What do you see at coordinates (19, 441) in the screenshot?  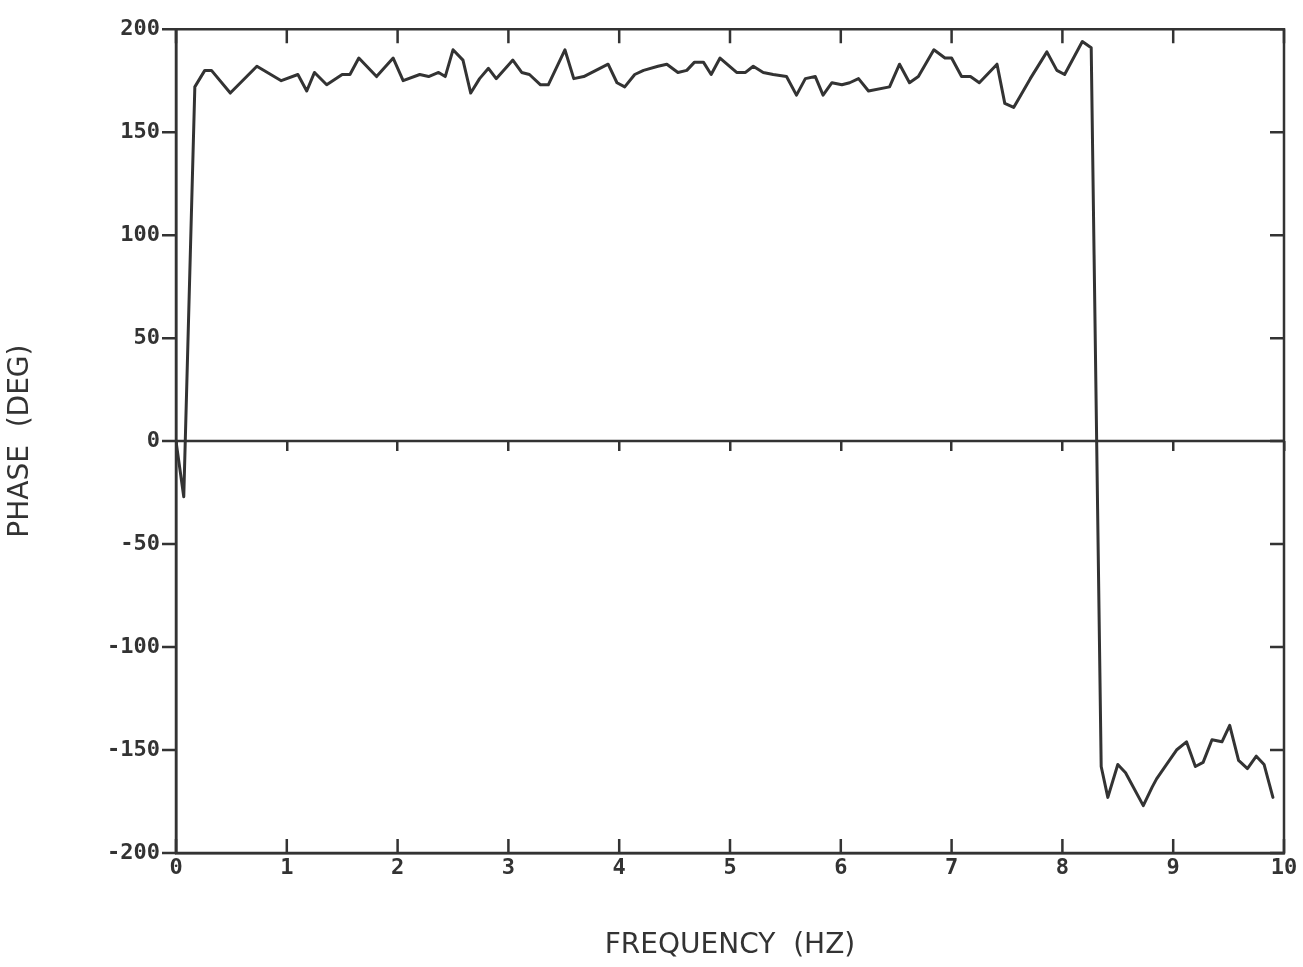 I see `y-axis-title: PHASE (DEG)` at bounding box center [19, 441].